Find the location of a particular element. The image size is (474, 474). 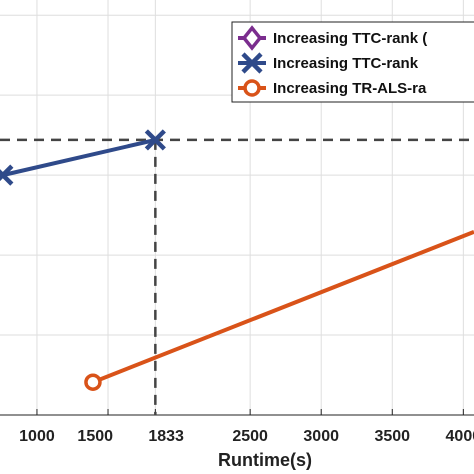

series-line is located at coordinates (79, 157).